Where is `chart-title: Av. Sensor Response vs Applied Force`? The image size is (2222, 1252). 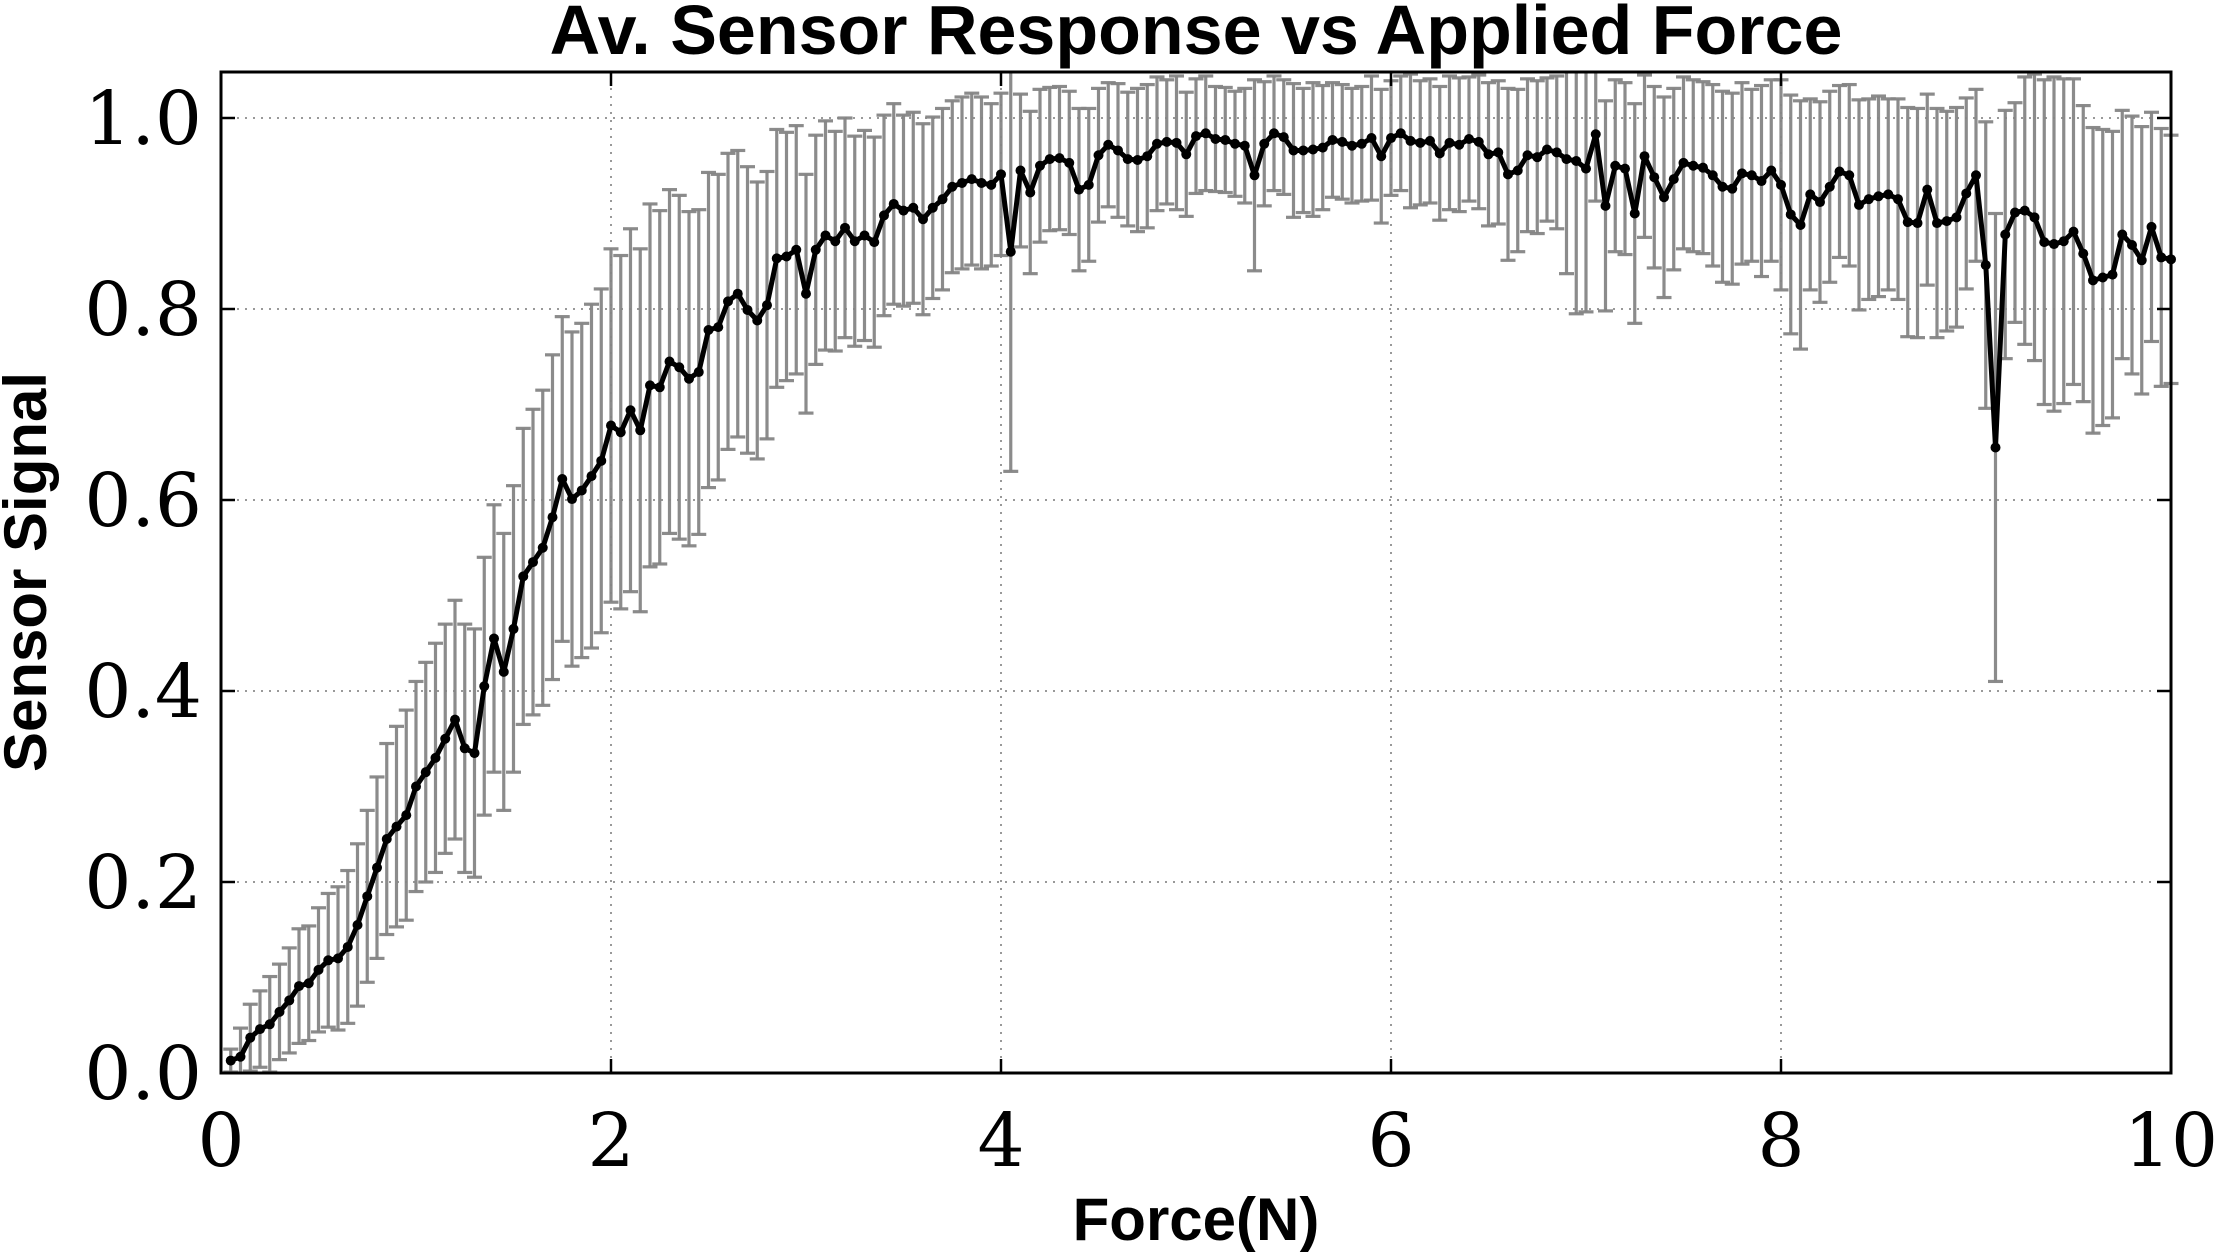 chart-title: Av. Sensor Response vs Applied Force is located at coordinates (1196, 34).